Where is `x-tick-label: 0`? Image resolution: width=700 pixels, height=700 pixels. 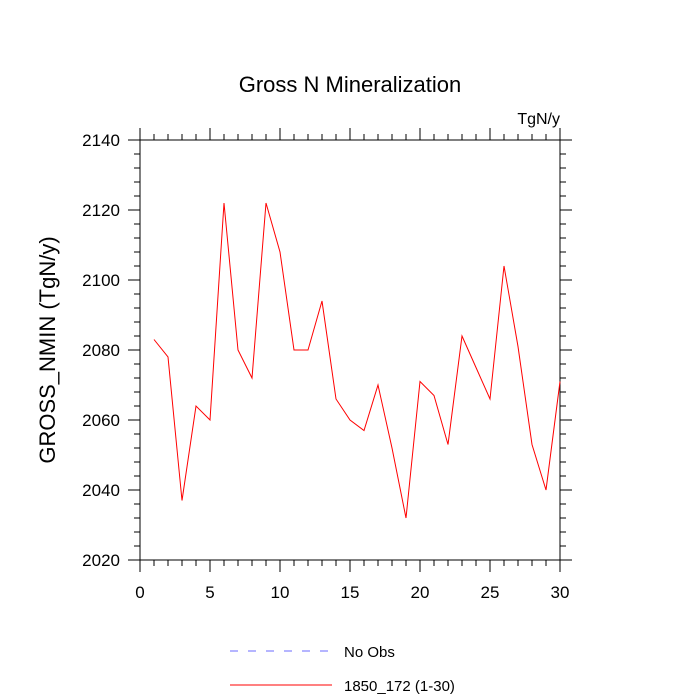 x-tick-label: 0 is located at coordinates (139, 592).